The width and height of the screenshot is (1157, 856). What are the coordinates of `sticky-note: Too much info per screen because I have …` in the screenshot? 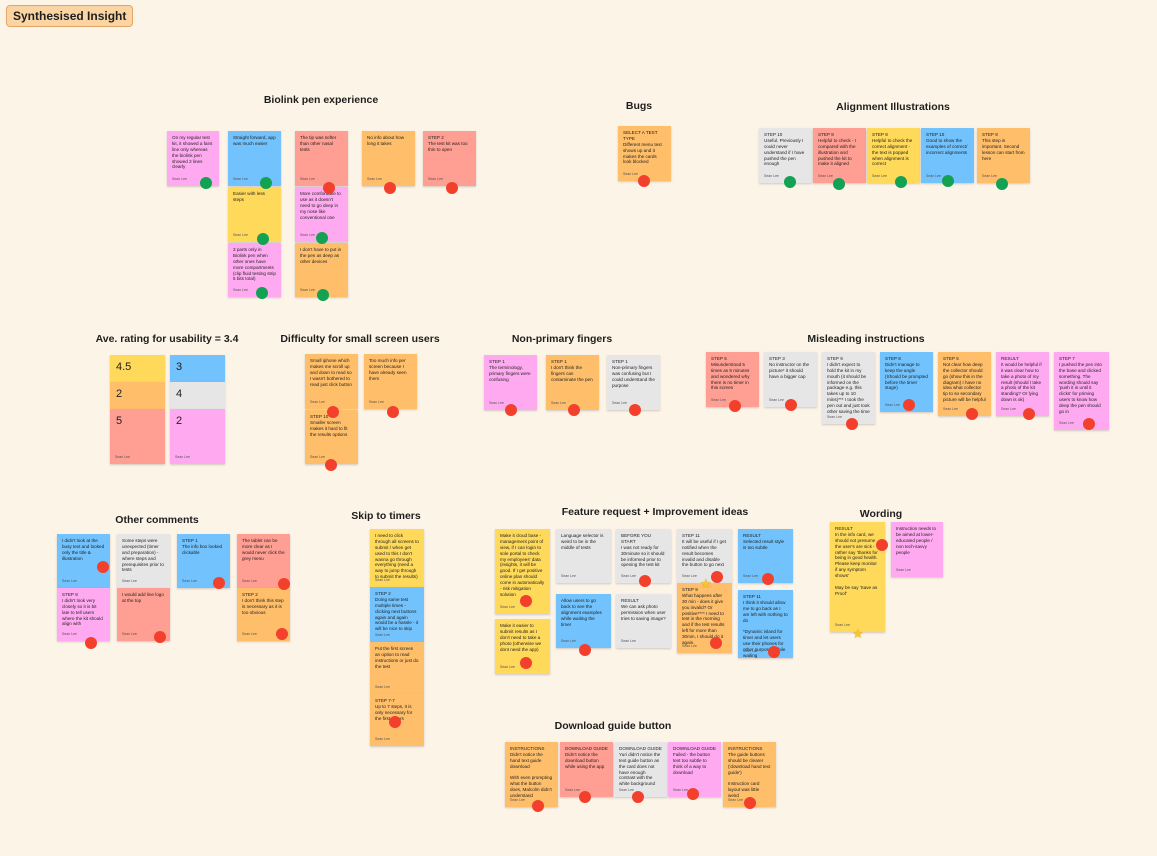 It's located at (390, 381).